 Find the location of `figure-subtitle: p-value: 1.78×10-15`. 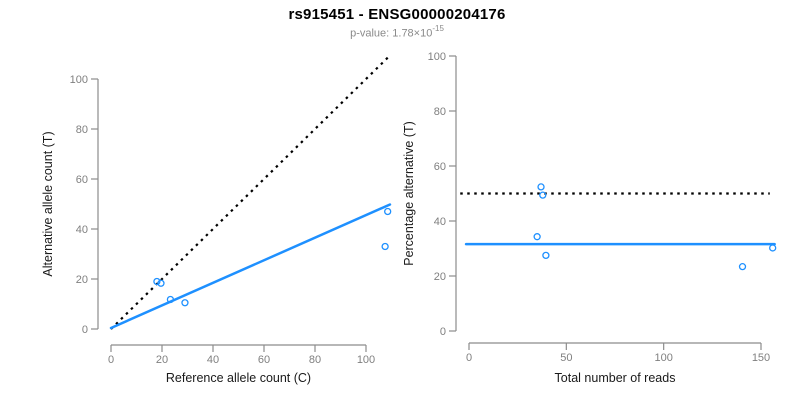

figure-subtitle: p-value: 1.78×10-15 is located at coordinates (397, 32).